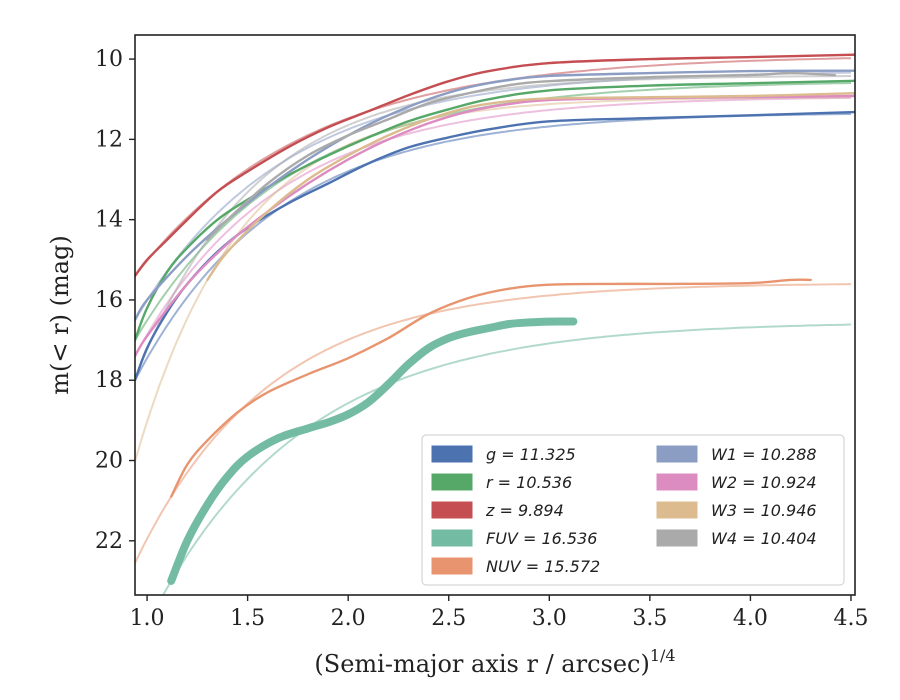  Describe the element at coordinates (764, 454) in the screenshot. I see `legend-label-W1: W1 = 10.288` at that location.